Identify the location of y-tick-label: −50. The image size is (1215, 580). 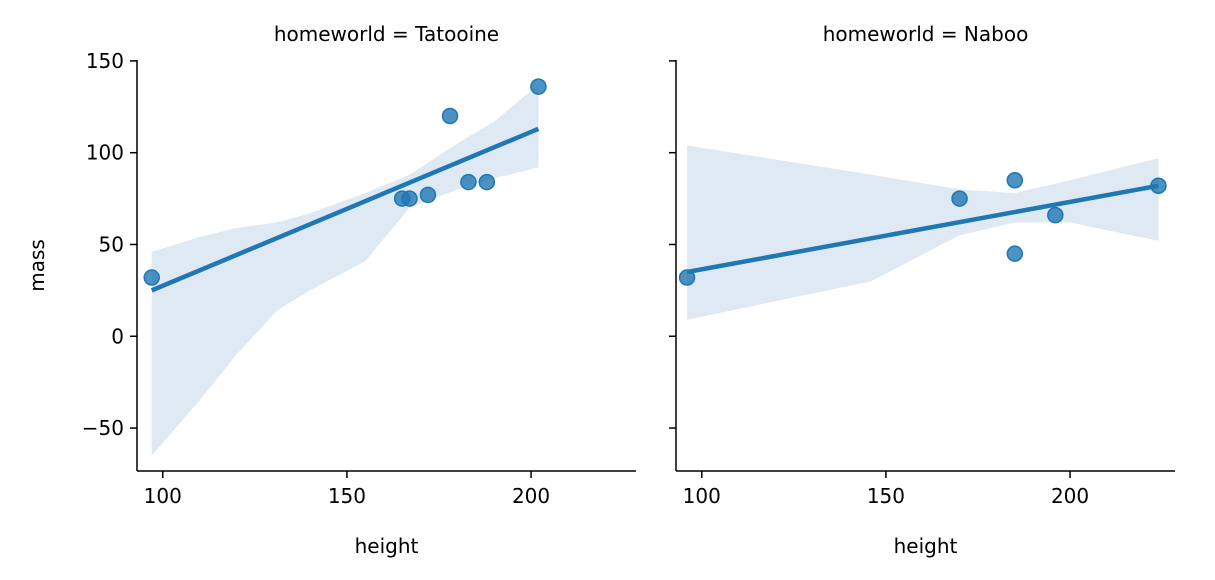
(103, 428).